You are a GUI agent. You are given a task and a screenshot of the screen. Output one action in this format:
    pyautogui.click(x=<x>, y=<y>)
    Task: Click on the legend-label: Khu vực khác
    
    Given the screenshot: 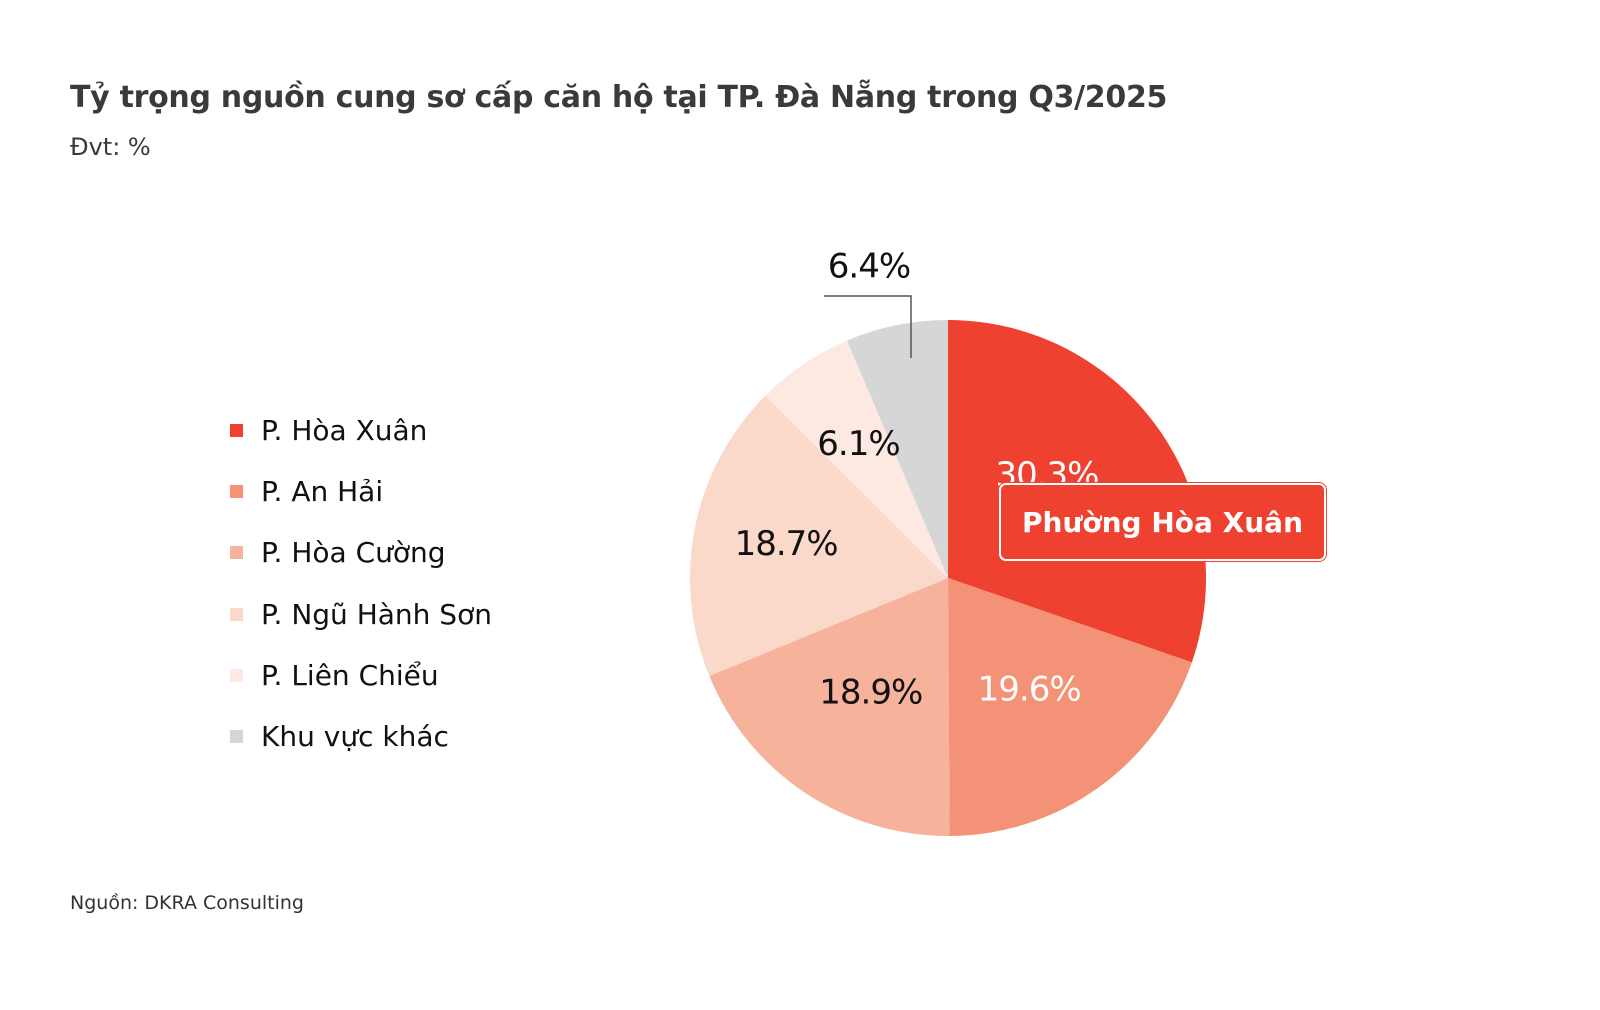 What is the action you would take?
    pyautogui.click(x=355, y=737)
    